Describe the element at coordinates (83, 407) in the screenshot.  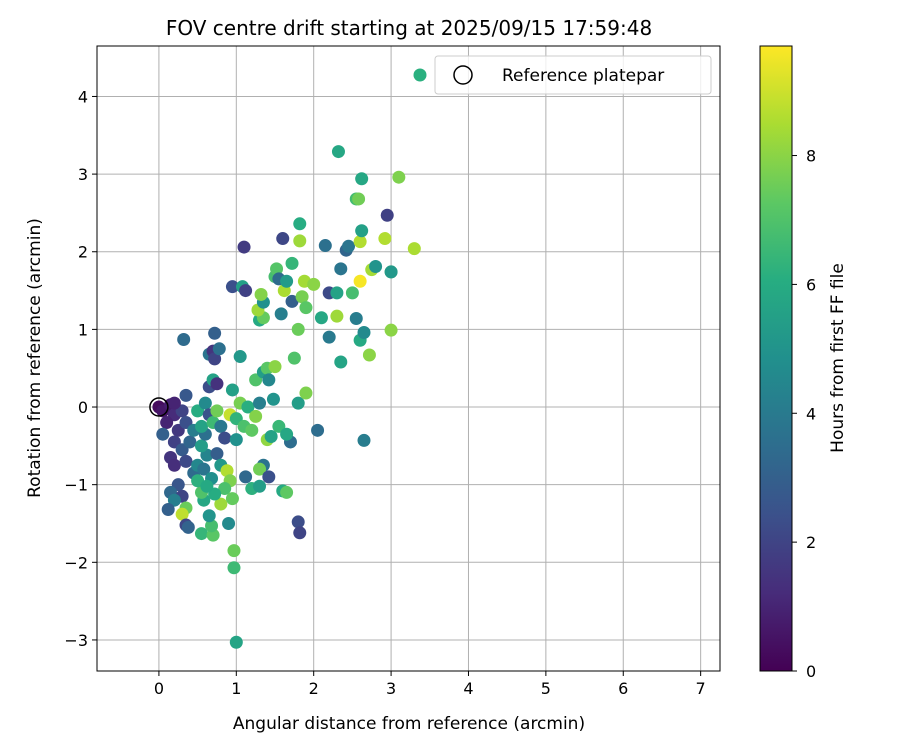
I see `y-tick-label: 0` at that location.